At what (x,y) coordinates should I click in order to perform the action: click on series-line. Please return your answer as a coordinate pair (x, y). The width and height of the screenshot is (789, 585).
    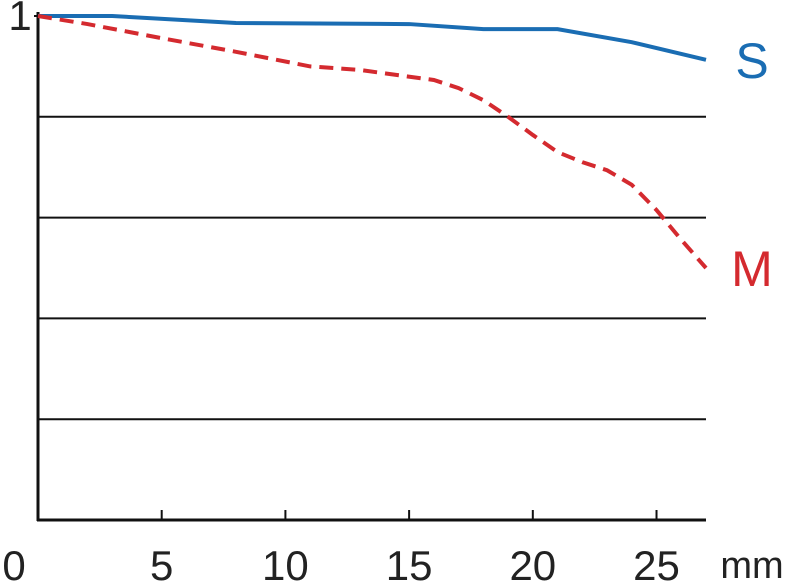
    Looking at the image, I should click on (372, 38).